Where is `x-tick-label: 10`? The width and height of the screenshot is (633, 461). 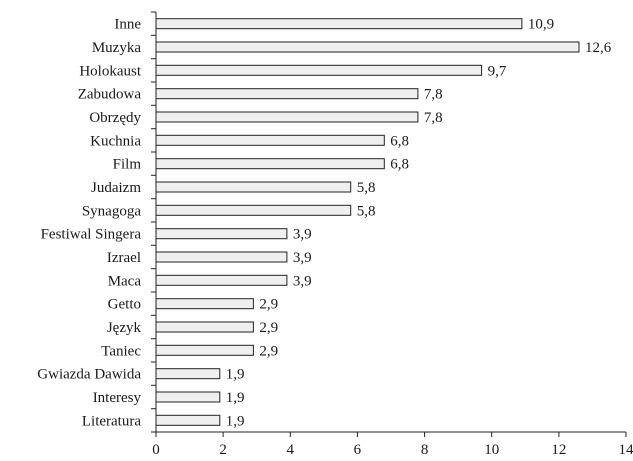 x-tick-label: 10 is located at coordinates (491, 450).